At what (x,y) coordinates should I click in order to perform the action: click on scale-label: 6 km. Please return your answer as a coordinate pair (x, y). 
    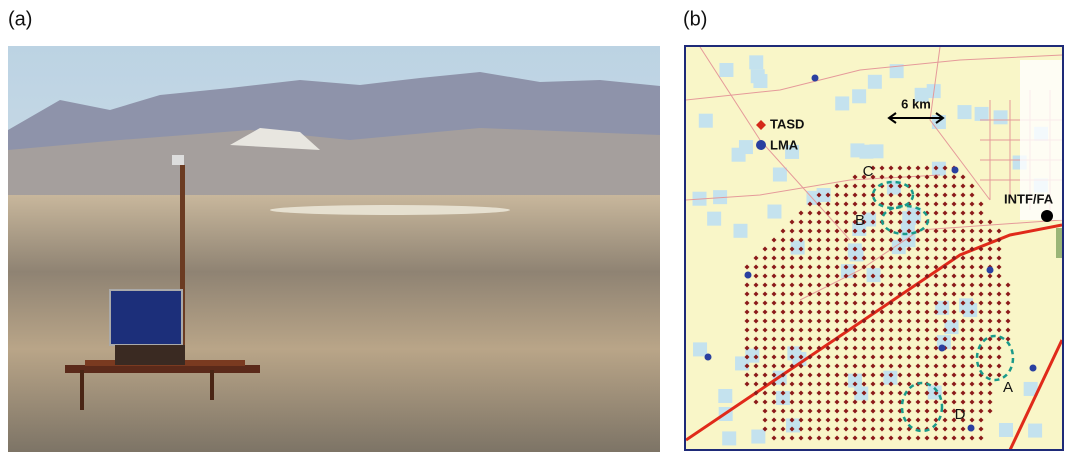
    Looking at the image, I should click on (916, 103).